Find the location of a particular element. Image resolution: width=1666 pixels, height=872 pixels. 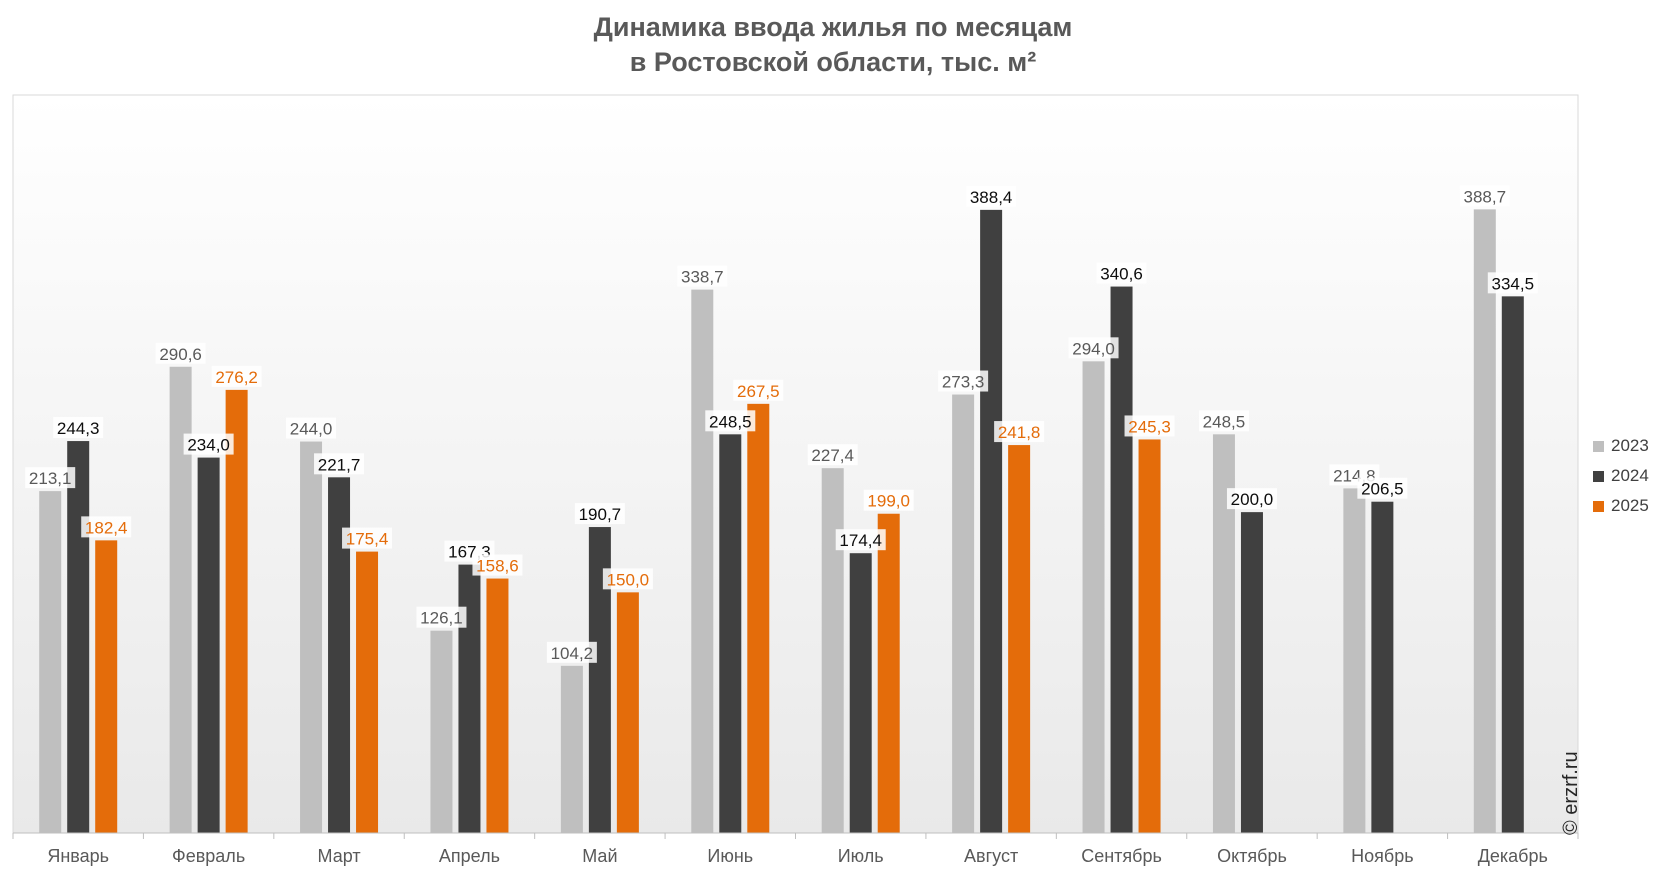

x-tick-label-12: Декабрь is located at coordinates (1513, 856).